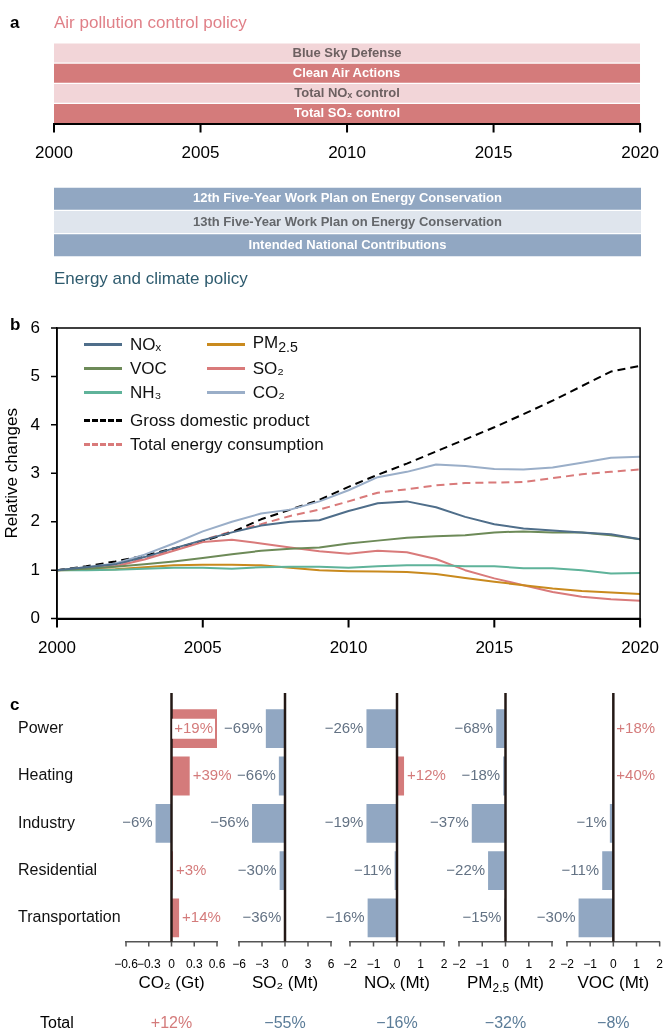  Describe the element at coordinates (35, 521) in the screenshot. I see `y-tick-label: 2` at that location.